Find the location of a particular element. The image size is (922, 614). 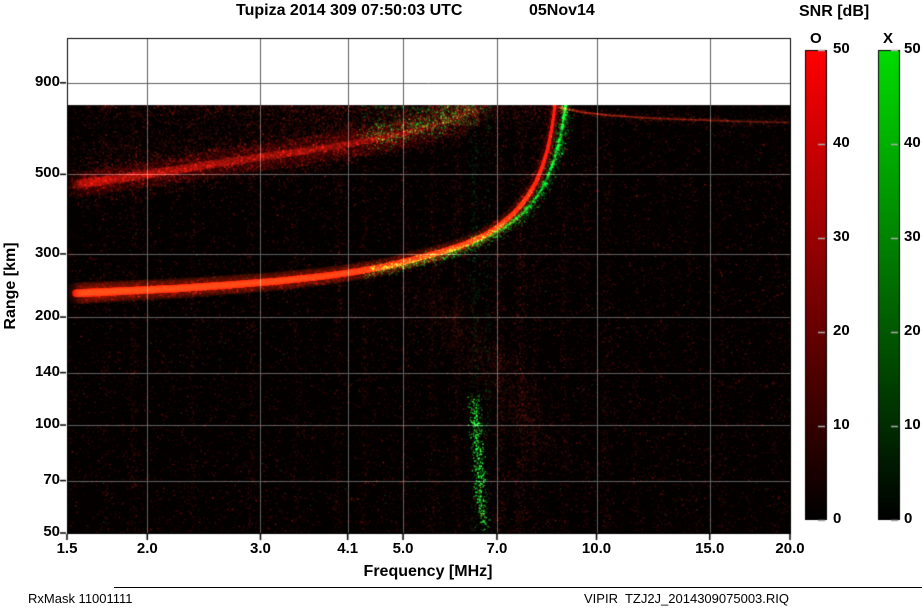

y-axis-tick-label: 100 is located at coordinates (47, 424).